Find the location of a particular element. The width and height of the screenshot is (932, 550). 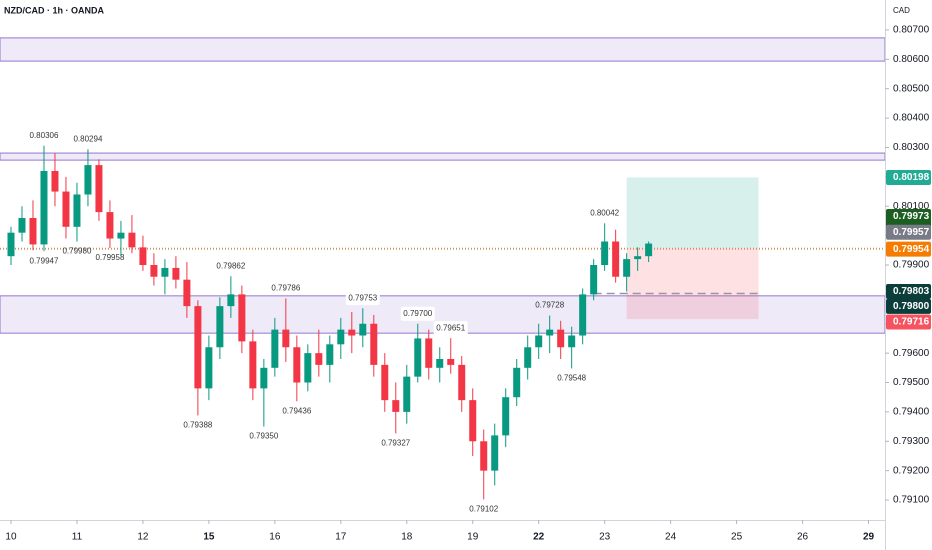

annotation: 0.80306 is located at coordinates (44, 135).